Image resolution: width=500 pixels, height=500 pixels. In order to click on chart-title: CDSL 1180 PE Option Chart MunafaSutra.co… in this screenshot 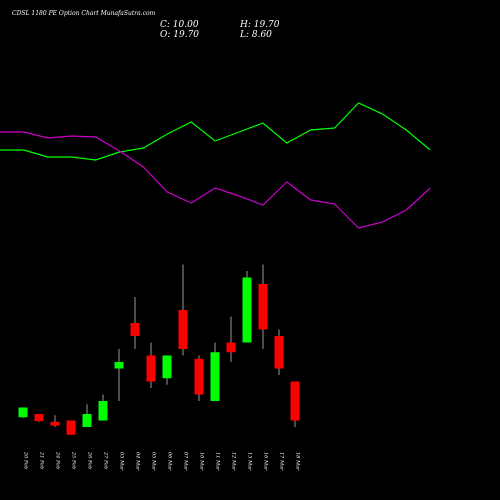, I will do `click(84, 13)`.